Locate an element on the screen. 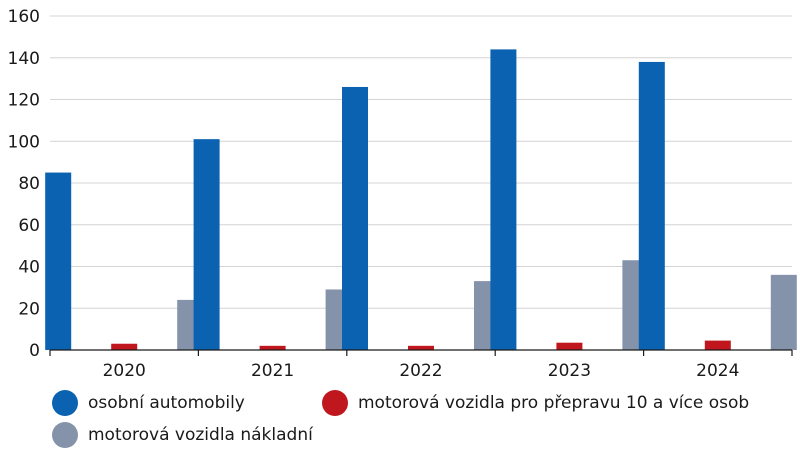 The image size is (800, 454). bar-vozidla-nakladni-2024 is located at coordinates (783, 312).